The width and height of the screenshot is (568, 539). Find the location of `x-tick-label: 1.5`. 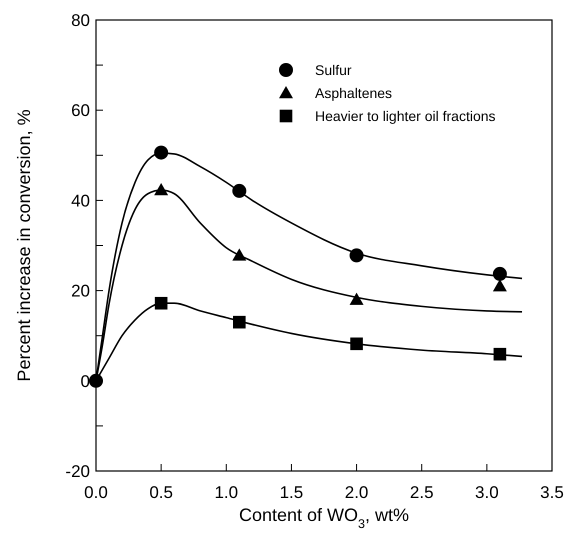

x-tick-label: 1.5 is located at coordinates (292, 492).